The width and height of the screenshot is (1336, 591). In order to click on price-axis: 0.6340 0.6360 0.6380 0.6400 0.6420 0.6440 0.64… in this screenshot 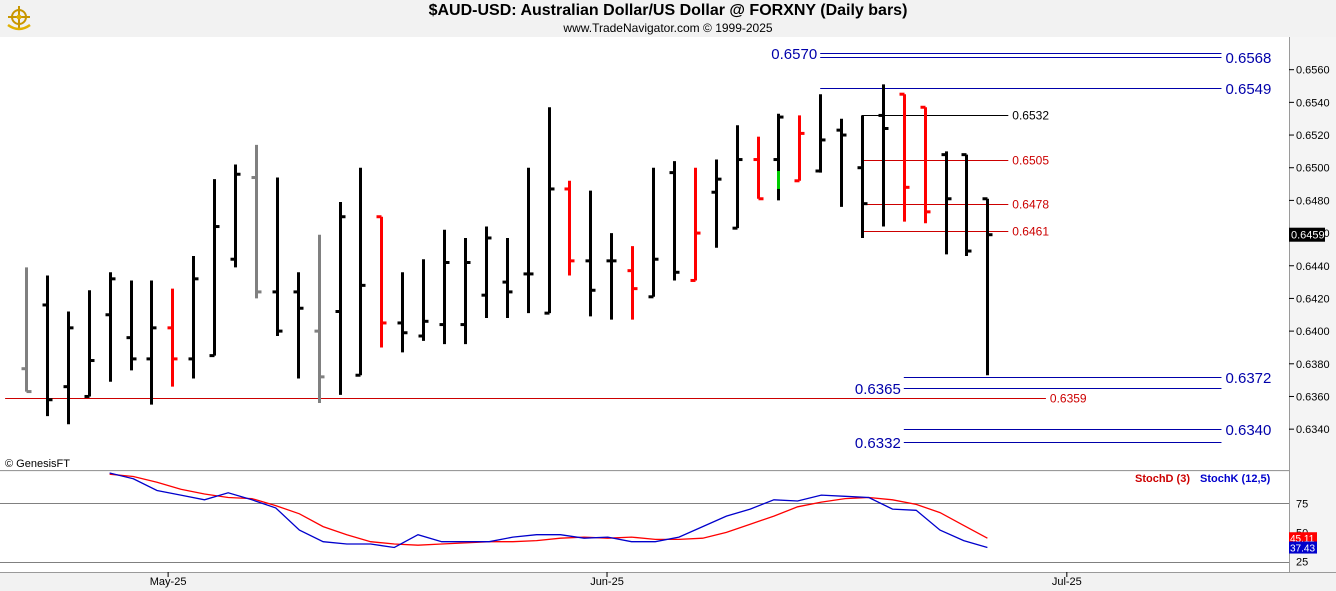, I will do `click(1309, 250)`.